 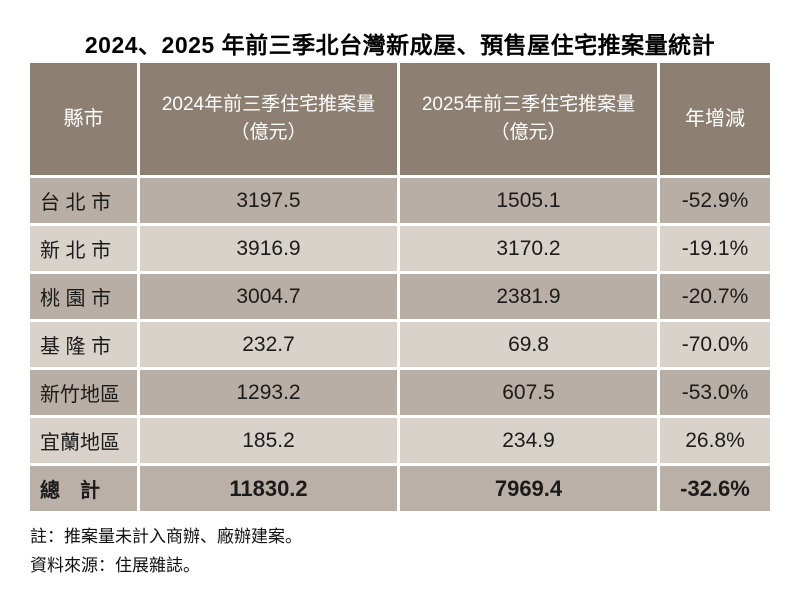 I want to click on row-keelung-2024: 232.7, so click(x=268, y=344).